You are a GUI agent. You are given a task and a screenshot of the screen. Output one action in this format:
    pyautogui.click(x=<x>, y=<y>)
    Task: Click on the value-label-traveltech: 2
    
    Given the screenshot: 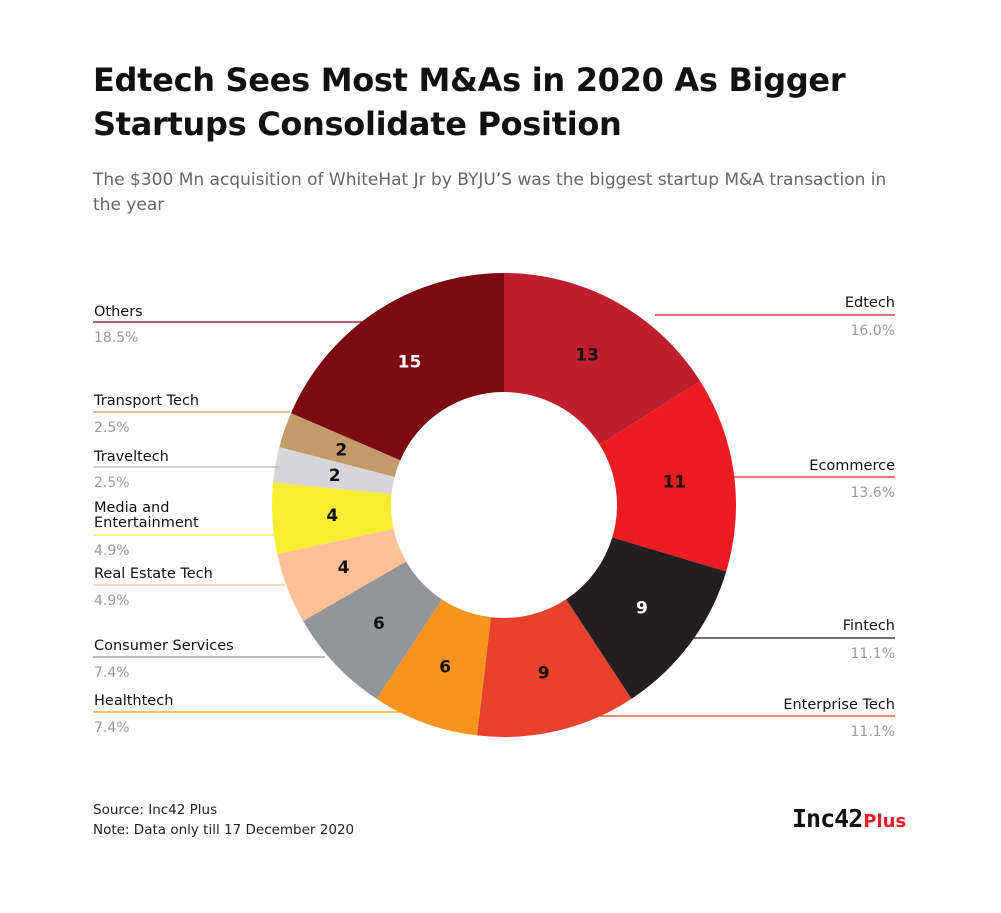 What is the action you would take?
    pyautogui.click(x=335, y=476)
    